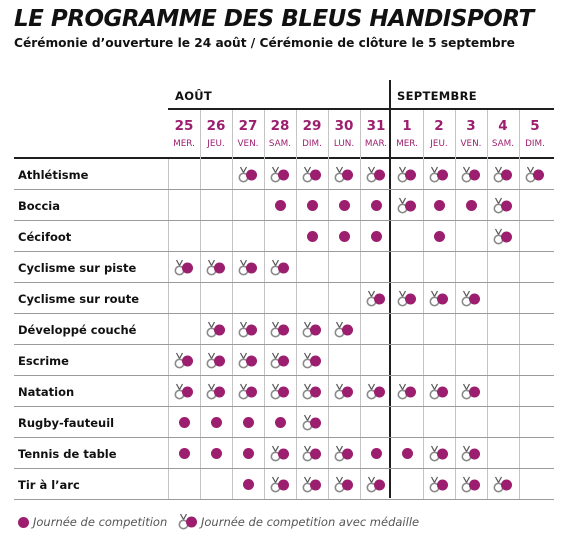  What do you see at coordinates (39, 206) in the screenshot?
I see `sport-label: Boccia` at bounding box center [39, 206].